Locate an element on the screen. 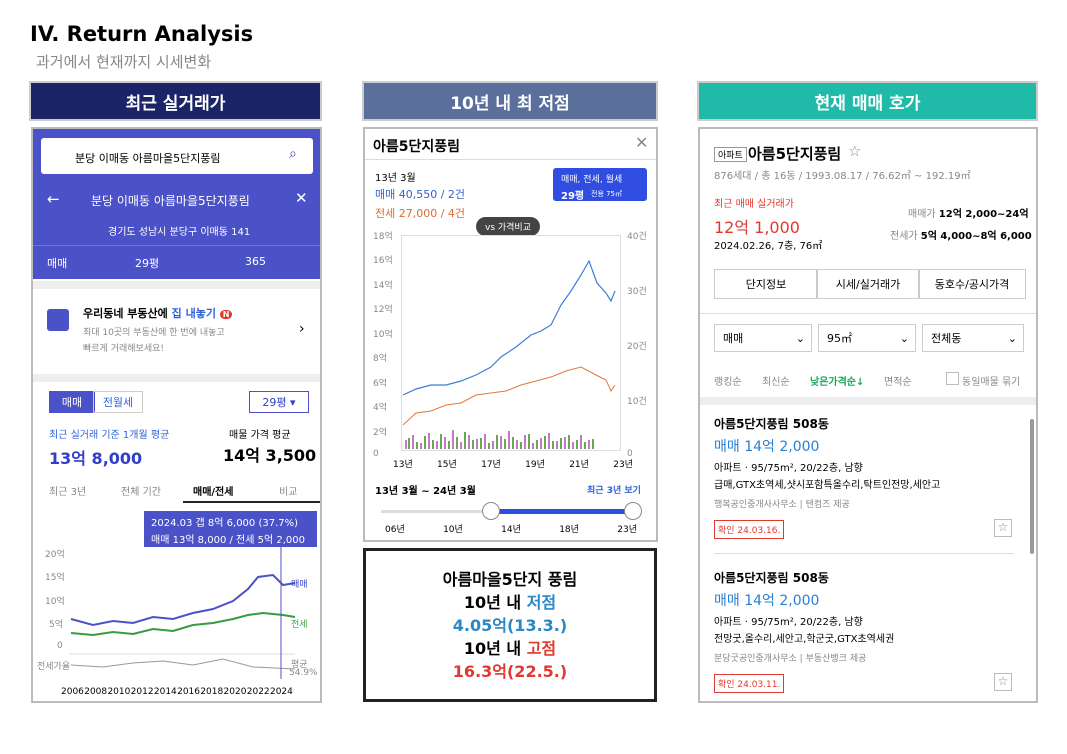  x-labels: 2006 2008 2010 2012 2014 2016 2018 2020 2022 2024 is located at coordinates (177, 692).